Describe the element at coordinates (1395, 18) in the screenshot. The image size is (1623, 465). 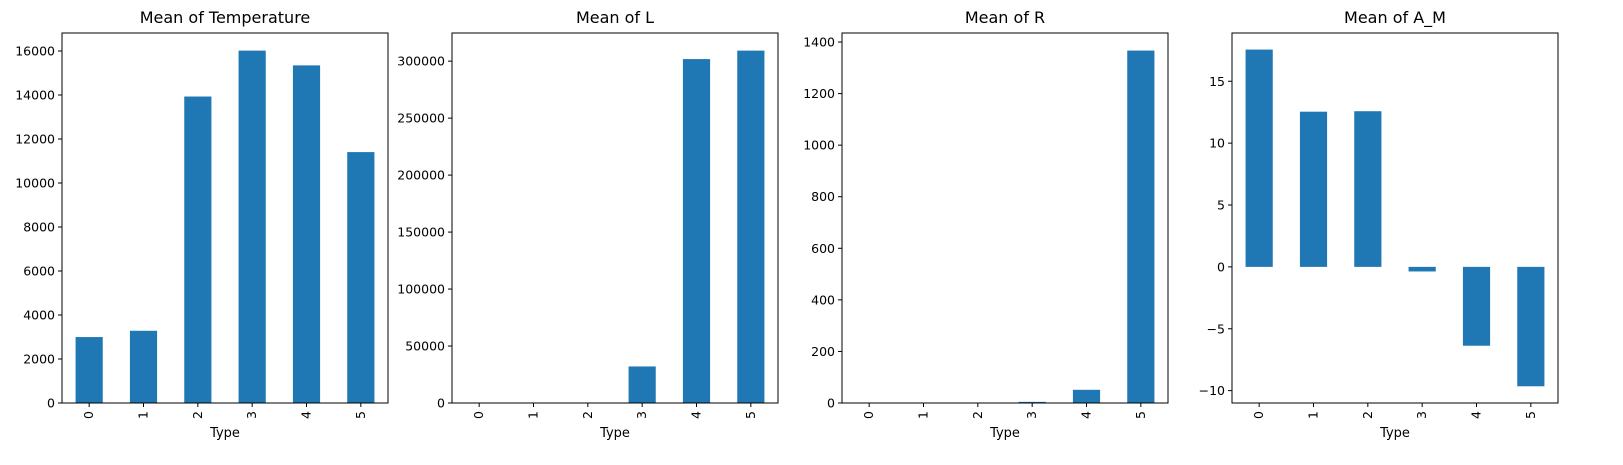
I see `chart-title-a-m: Mean of A_M` at that location.